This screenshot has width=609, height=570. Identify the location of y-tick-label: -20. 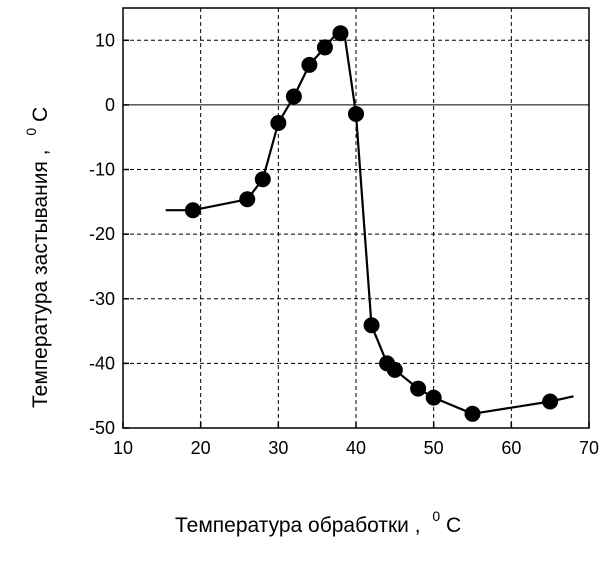
(102, 234).